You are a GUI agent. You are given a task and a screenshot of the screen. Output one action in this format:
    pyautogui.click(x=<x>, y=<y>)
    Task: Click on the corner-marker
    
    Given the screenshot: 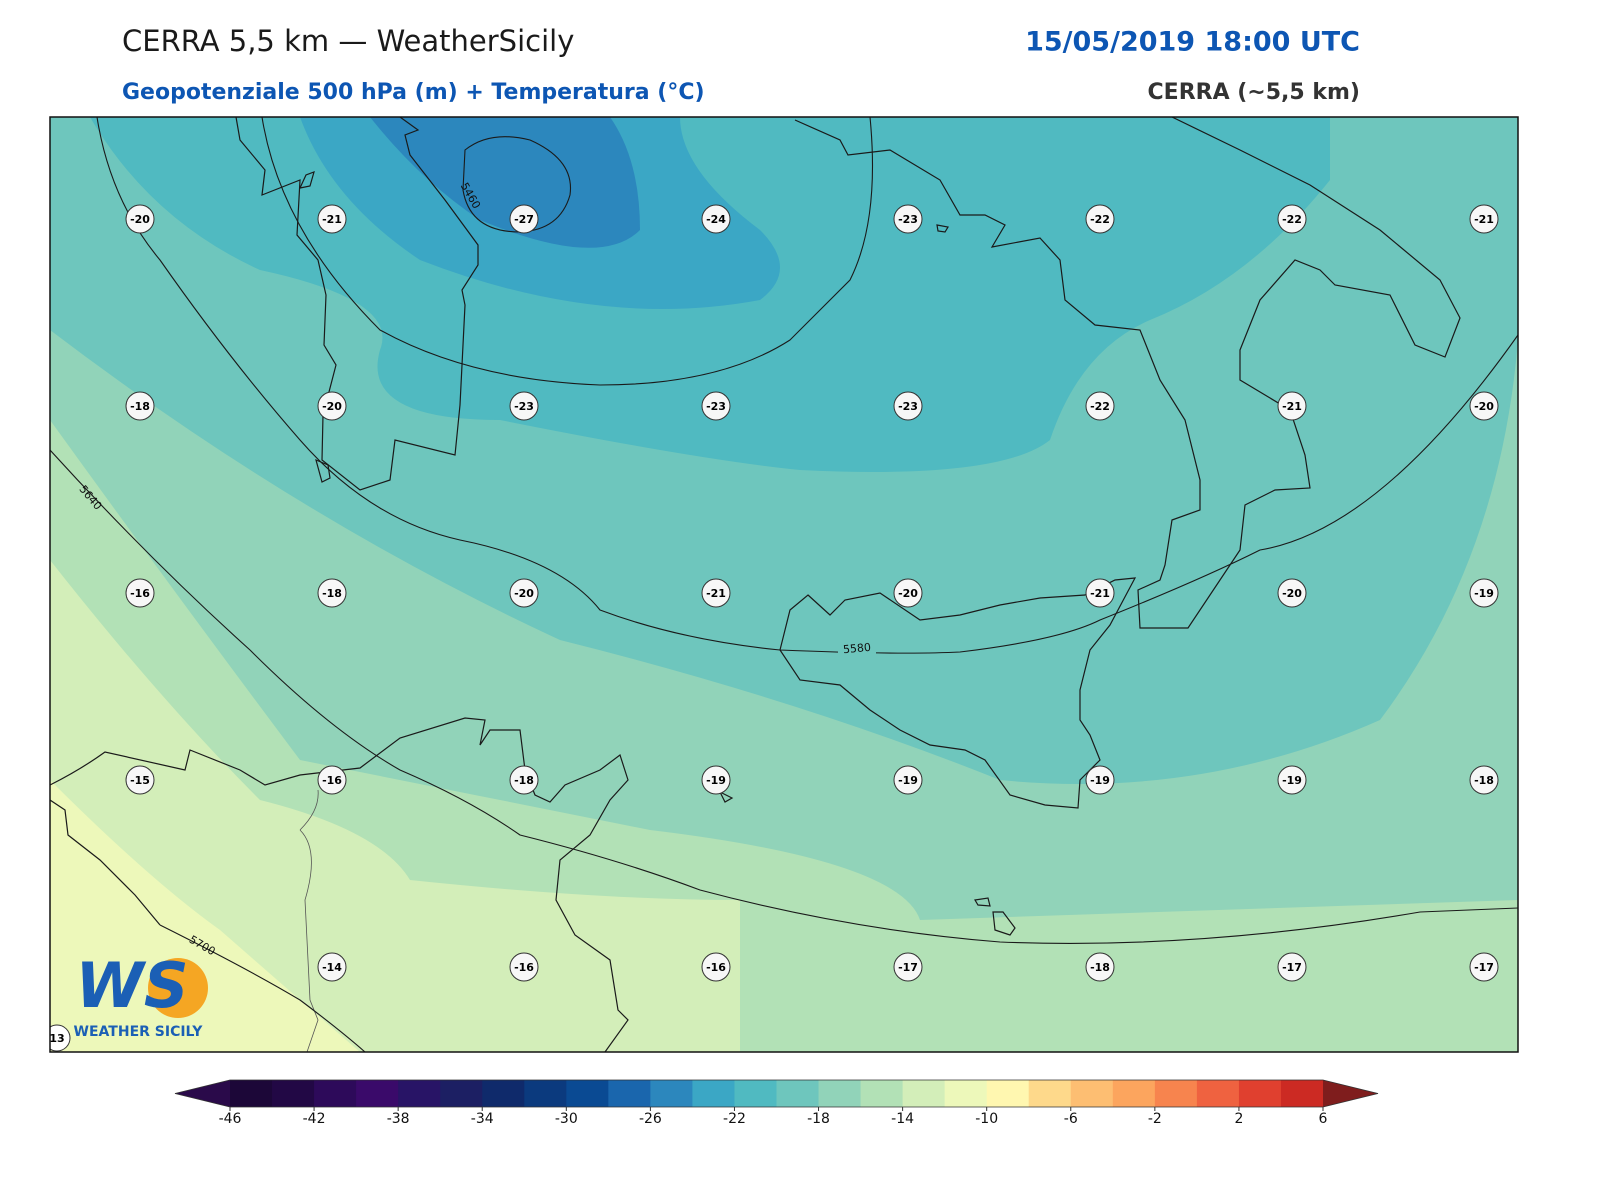 What is the action you would take?
    pyautogui.click(x=60, y=1038)
    